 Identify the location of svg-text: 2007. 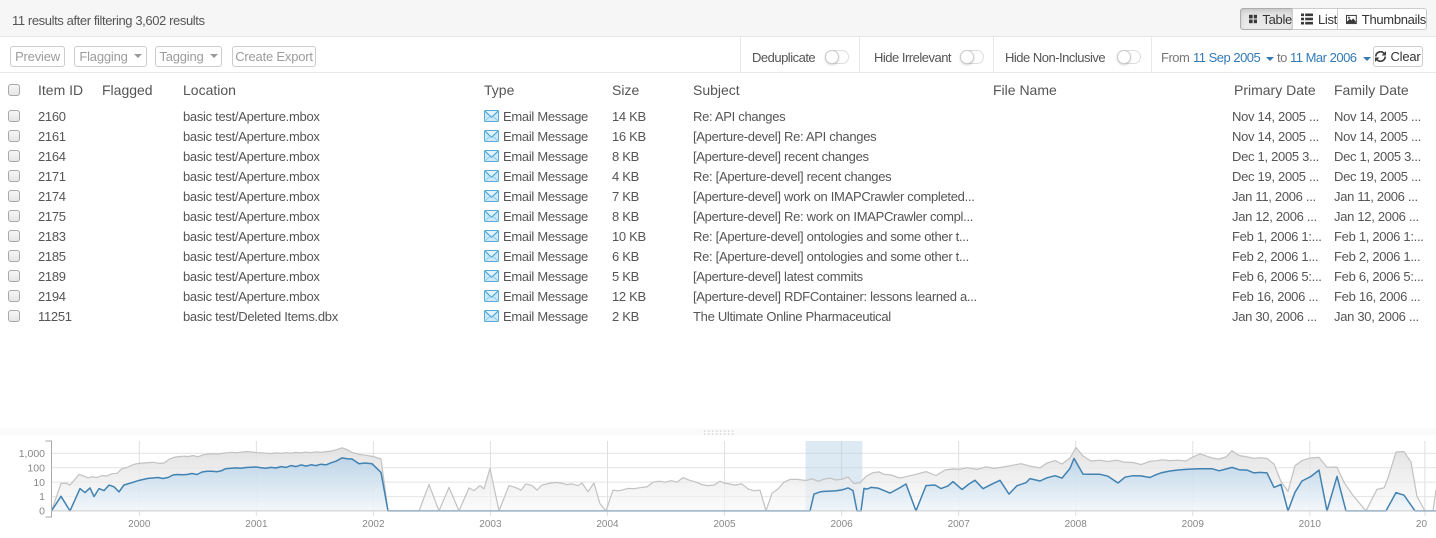
(959, 524).